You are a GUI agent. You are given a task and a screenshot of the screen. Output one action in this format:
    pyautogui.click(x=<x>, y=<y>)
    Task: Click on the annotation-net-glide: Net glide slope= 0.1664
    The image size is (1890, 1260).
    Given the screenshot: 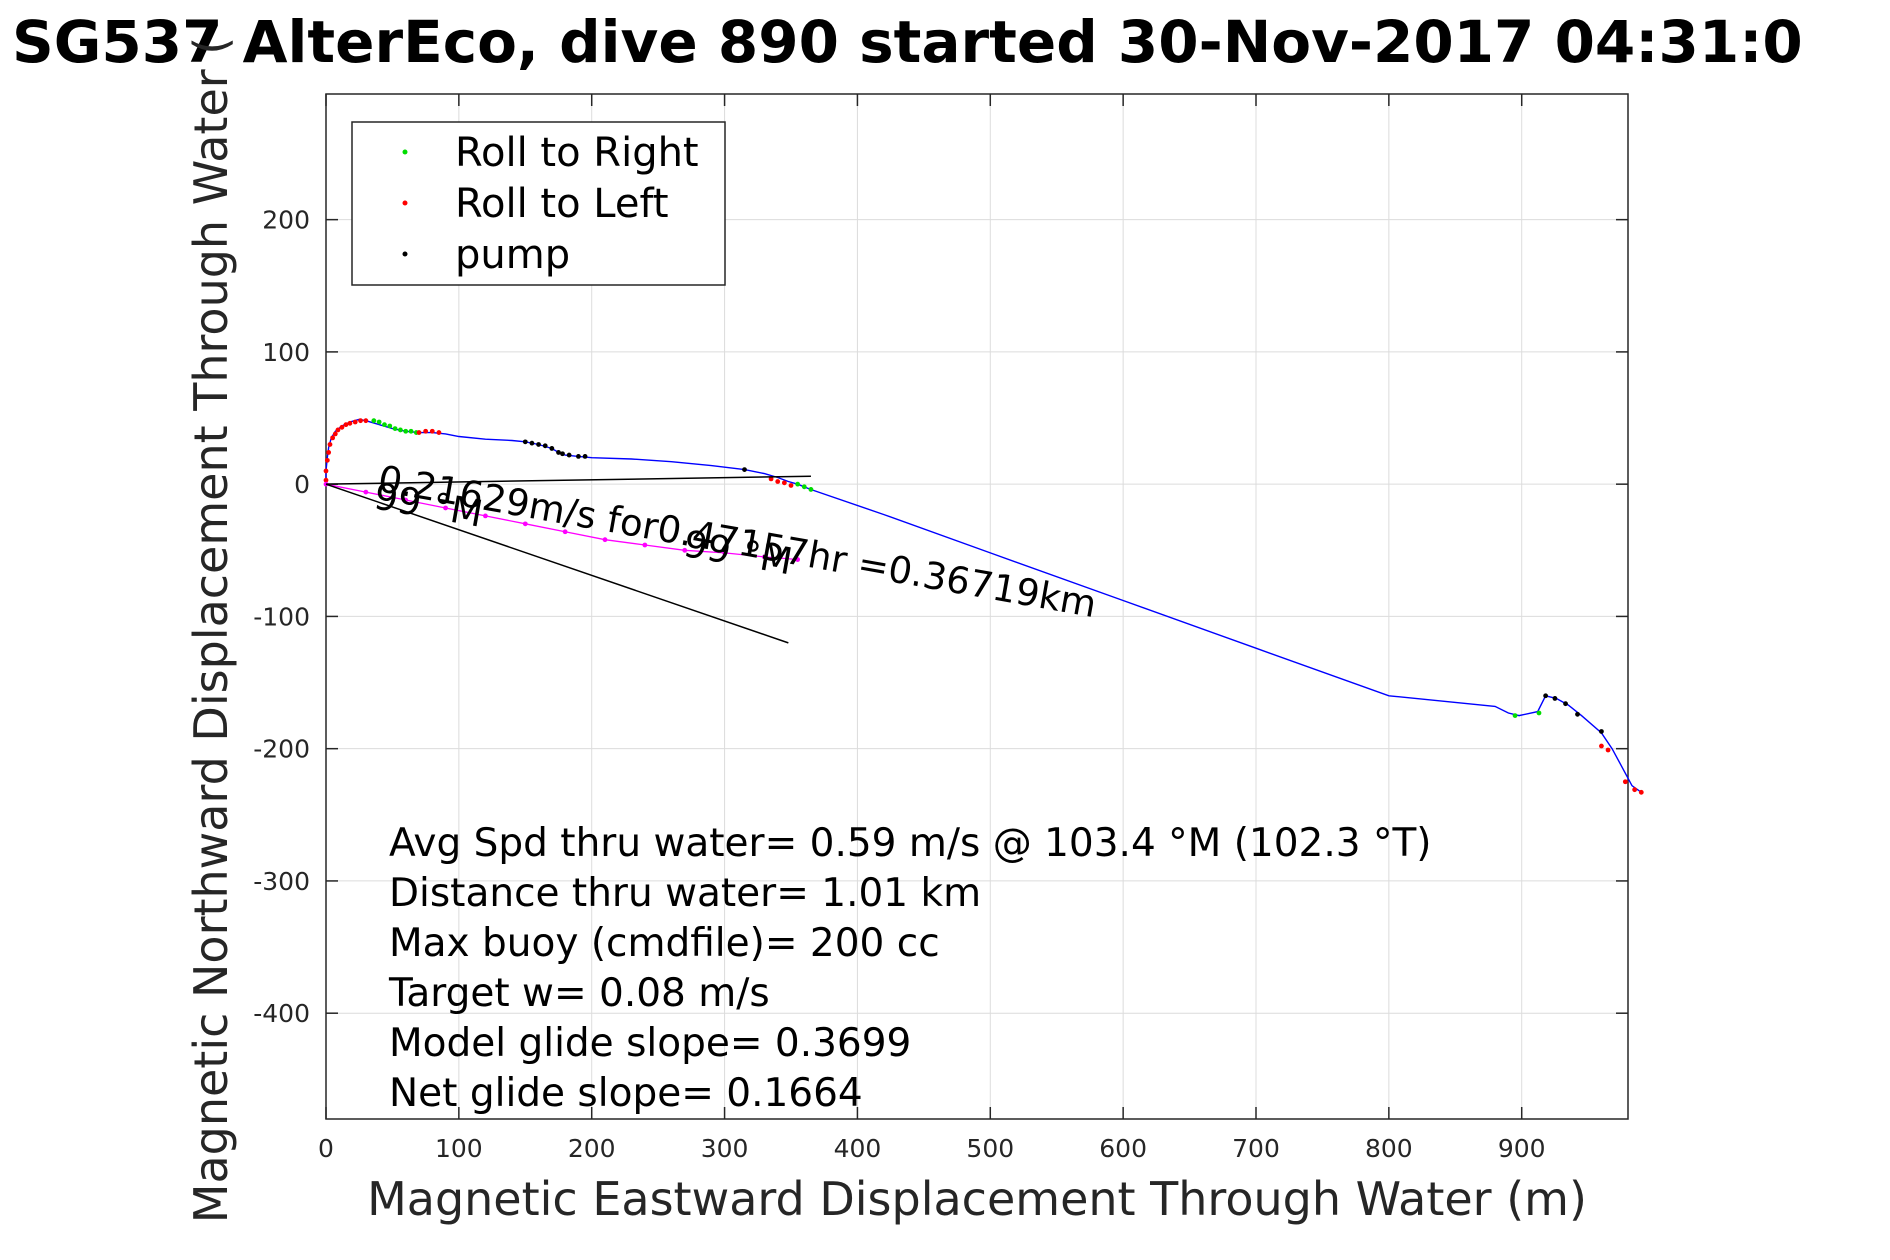 What is the action you would take?
    pyautogui.click(x=626, y=1093)
    